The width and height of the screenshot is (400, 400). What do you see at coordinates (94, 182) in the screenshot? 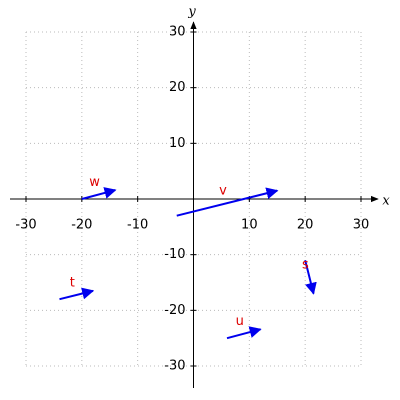
I see `vector-label: w` at bounding box center [94, 182].